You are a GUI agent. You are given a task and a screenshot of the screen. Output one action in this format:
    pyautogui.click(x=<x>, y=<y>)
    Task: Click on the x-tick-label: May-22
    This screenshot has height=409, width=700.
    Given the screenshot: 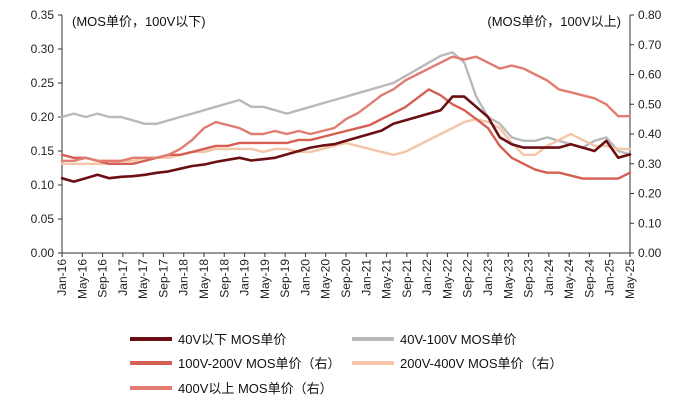 What is the action you would take?
    pyautogui.click(x=447, y=279)
    